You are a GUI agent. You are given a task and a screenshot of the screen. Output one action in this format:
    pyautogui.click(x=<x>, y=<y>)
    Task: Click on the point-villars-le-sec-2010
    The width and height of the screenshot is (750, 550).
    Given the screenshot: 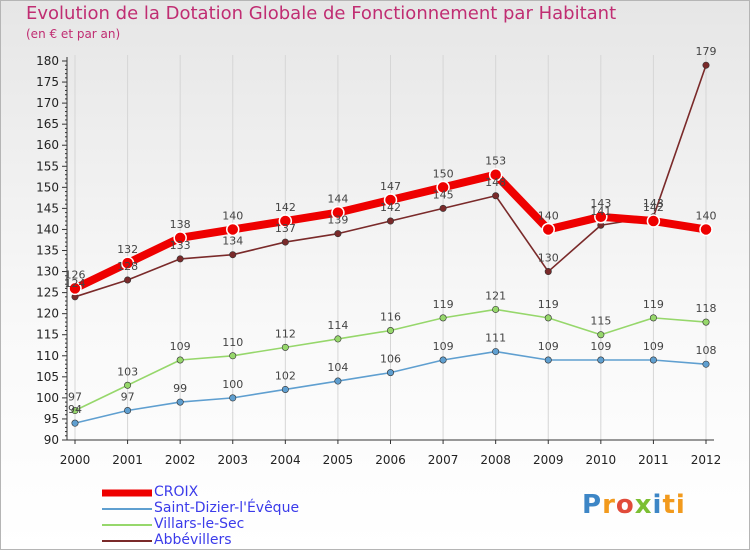 What is the action you would take?
    pyautogui.click(x=601, y=335)
    